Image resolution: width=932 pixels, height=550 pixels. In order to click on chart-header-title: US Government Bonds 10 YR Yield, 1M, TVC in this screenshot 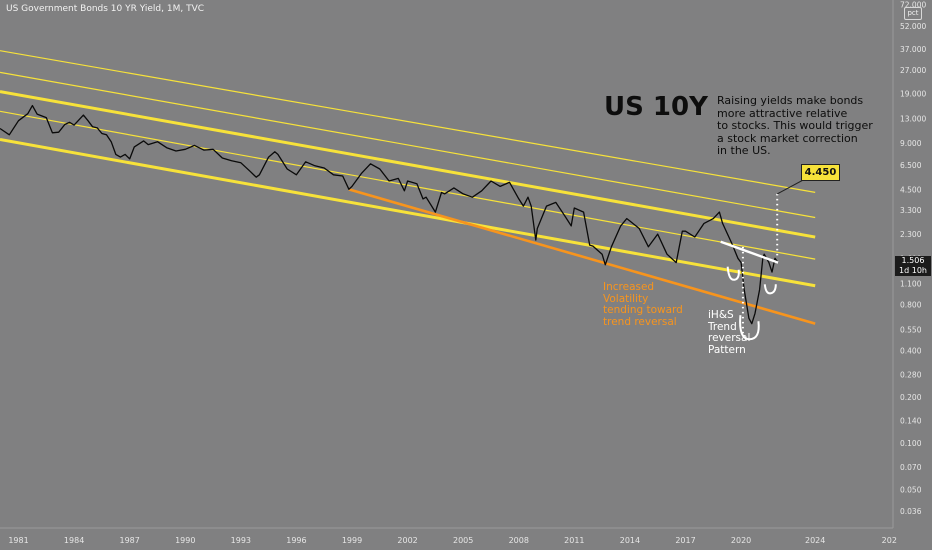, I will do `click(105, 9)`.